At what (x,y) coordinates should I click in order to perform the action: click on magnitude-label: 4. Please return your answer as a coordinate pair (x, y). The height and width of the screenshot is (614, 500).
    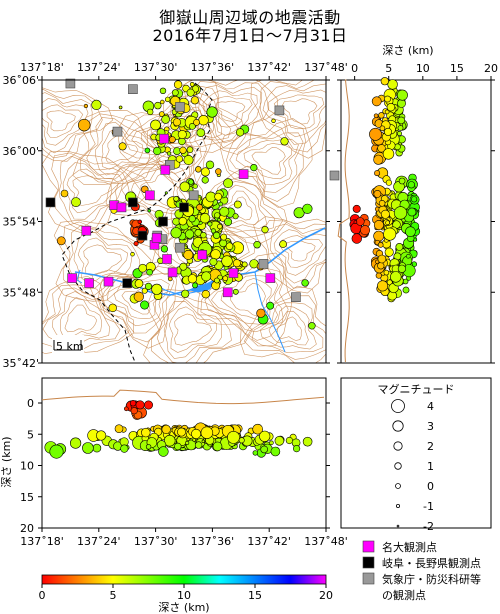
    Looking at the image, I should click on (430, 406).